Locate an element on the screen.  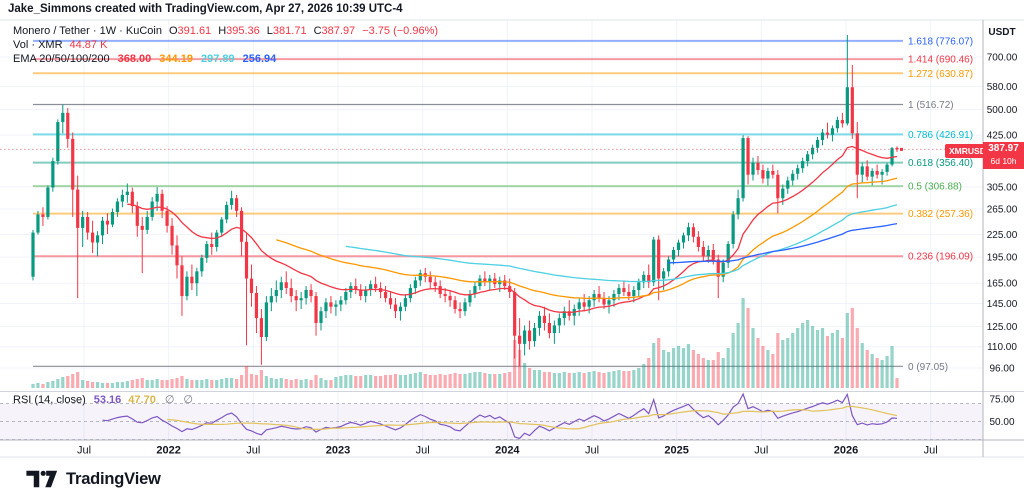
price-axis-label: 195.00 is located at coordinates (1002, 258).